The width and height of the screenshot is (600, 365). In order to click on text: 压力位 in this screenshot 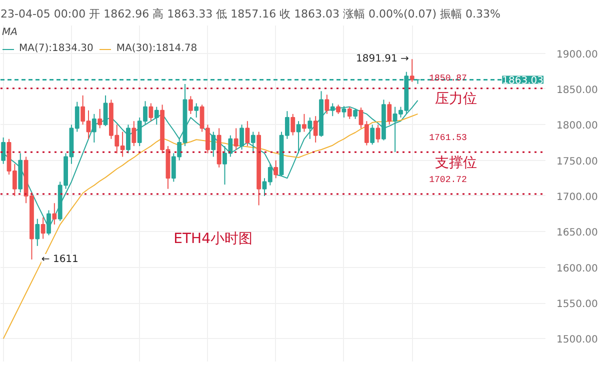, I will do `click(455, 98)`.